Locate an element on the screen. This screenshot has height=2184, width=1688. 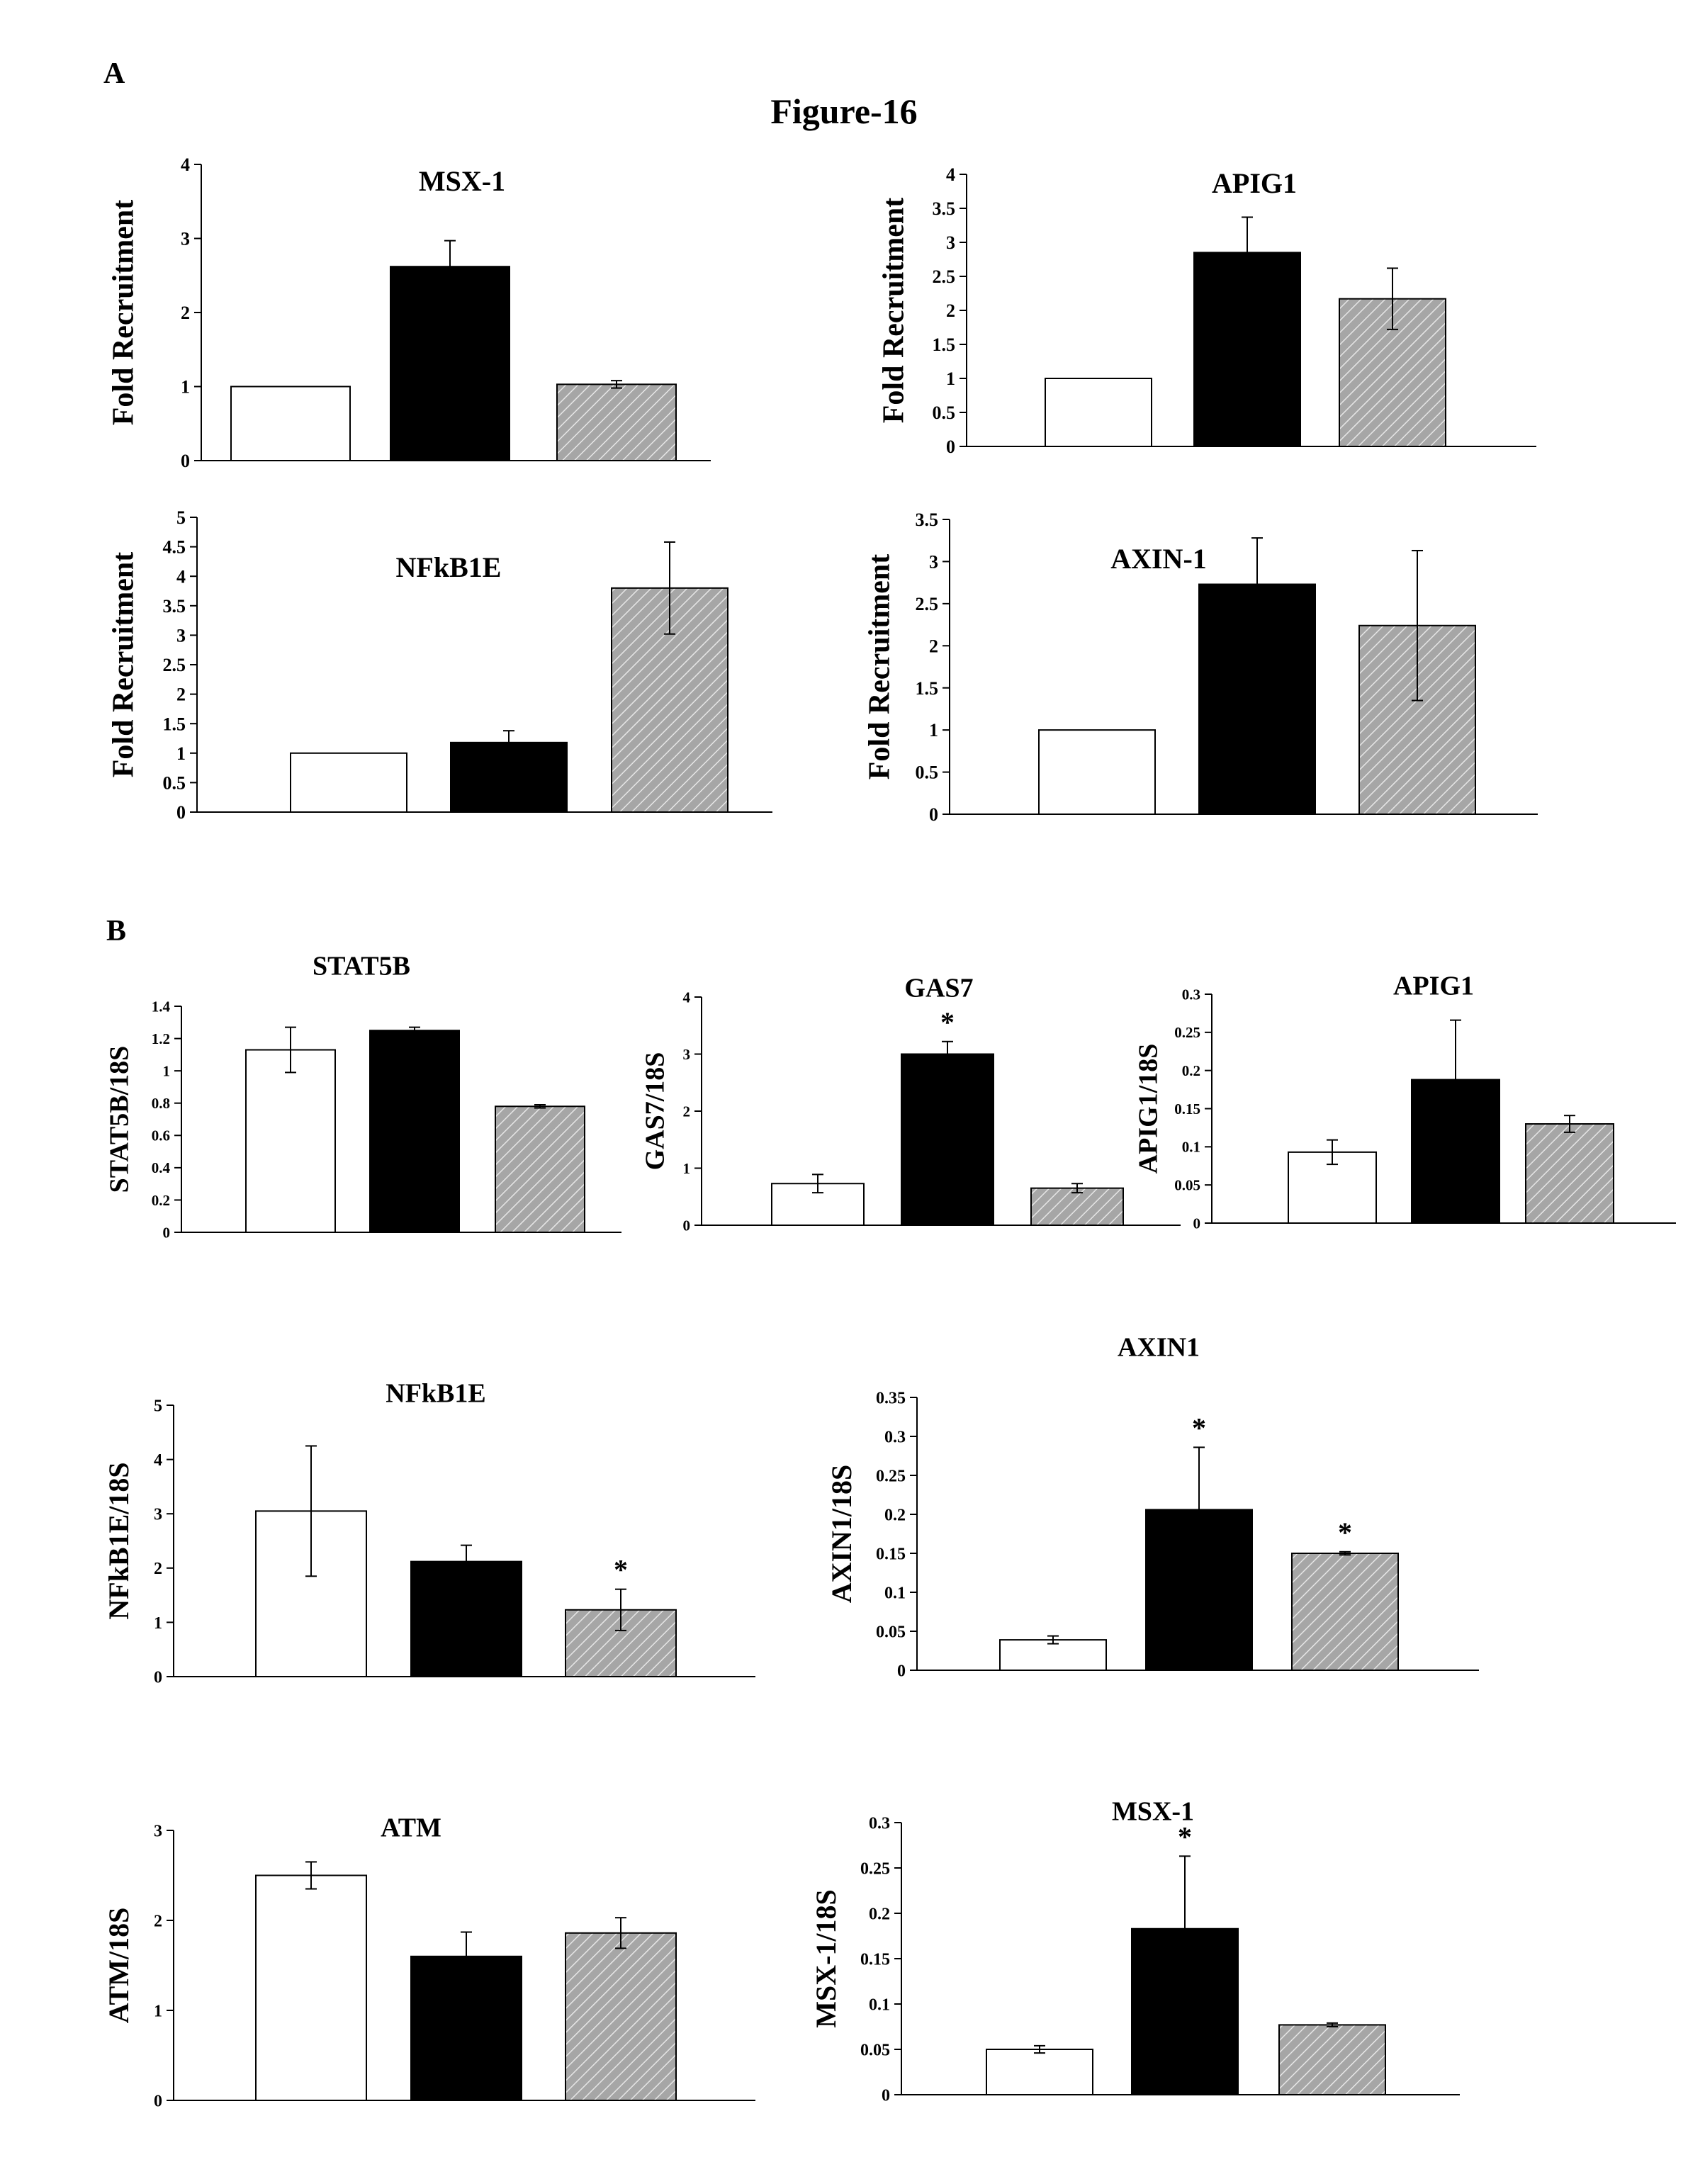
a-nfkb1e-ytick-label: 4 is located at coordinates (181, 577).